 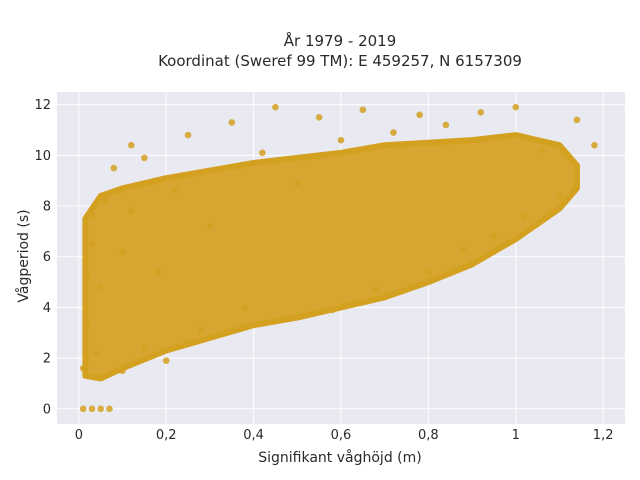 I want to click on x-tick-label: 0,2, so click(x=166, y=435).